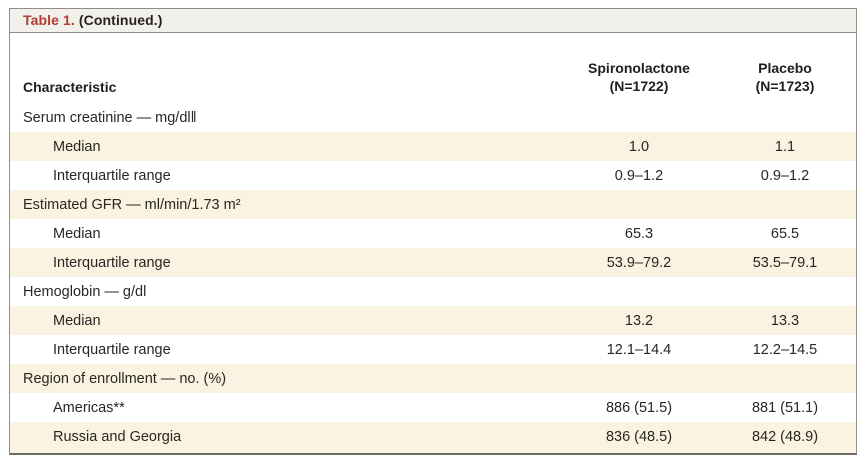  I want to click on column-header-characteristic: Characteristic, so click(287, 68).